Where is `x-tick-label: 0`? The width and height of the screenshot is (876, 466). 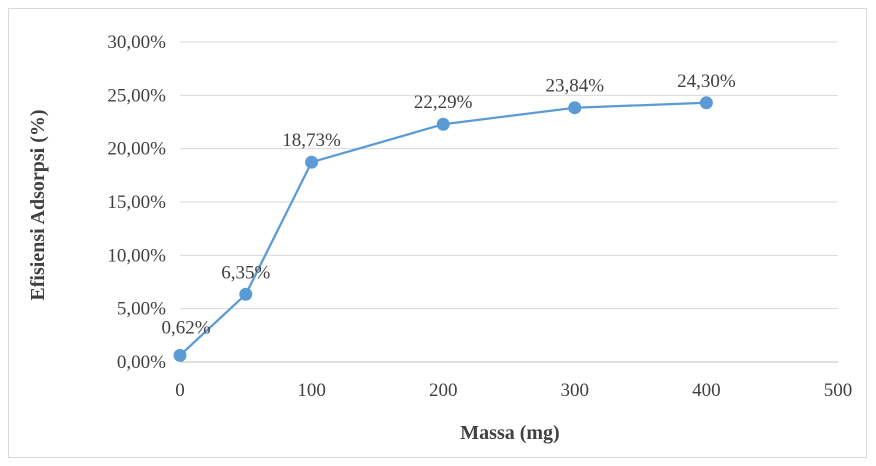 x-tick-label: 0 is located at coordinates (180, 390).